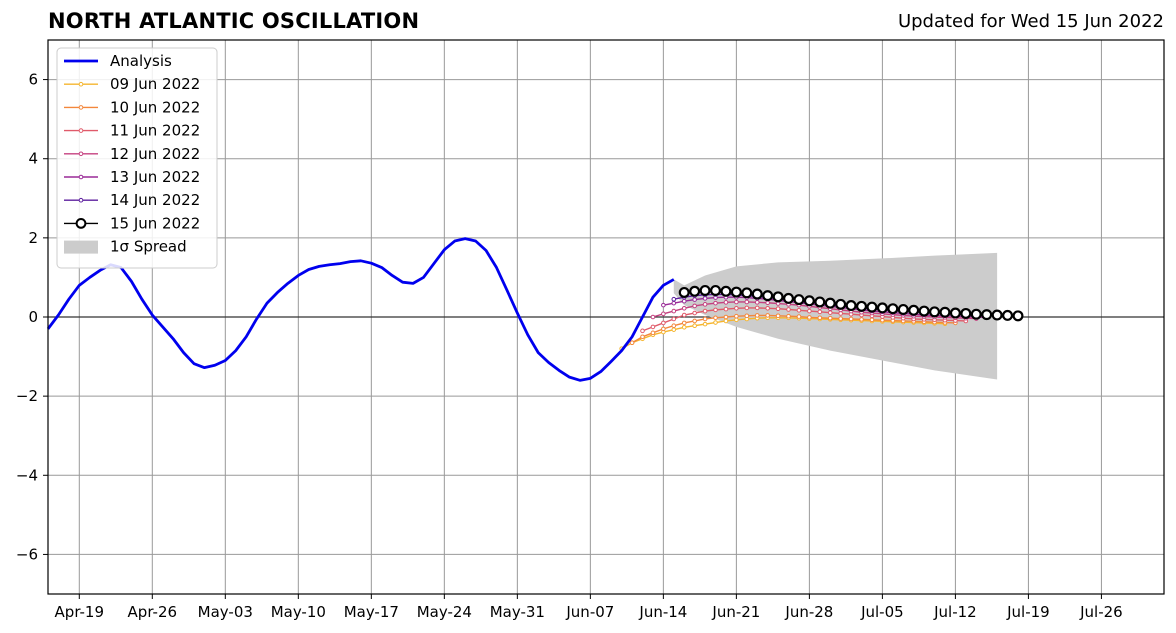 Image resolution: width=1176 pixels, height=633 pixels. I want to click on analysis-line, so click(360, 309).